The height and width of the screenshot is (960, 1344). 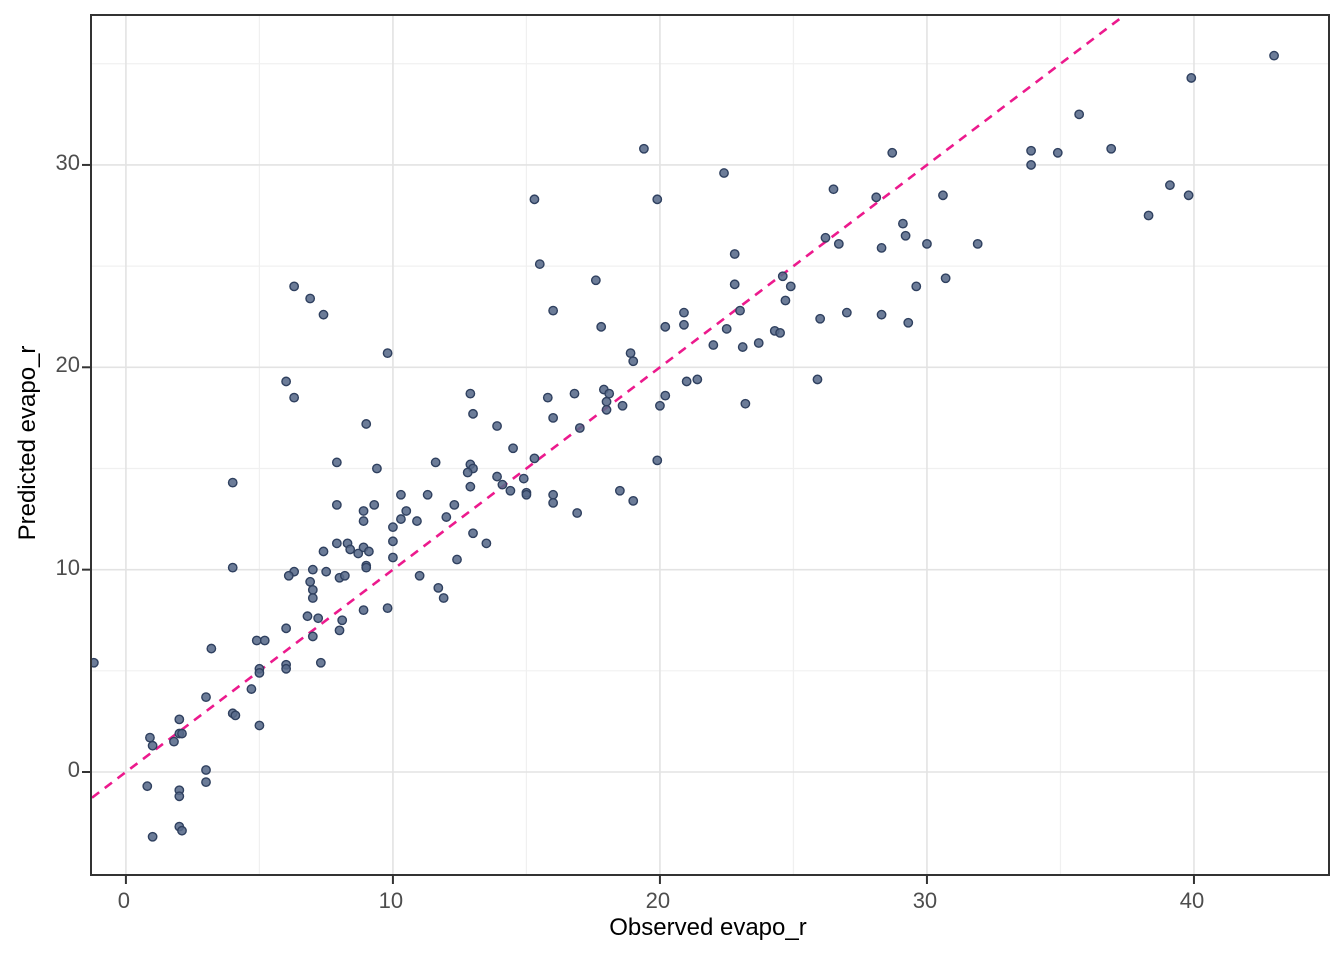 What do you see at coordinates (124, 900) in the screenshot?
I see `x-tick-label: 0` at bounding box center [124, 900].